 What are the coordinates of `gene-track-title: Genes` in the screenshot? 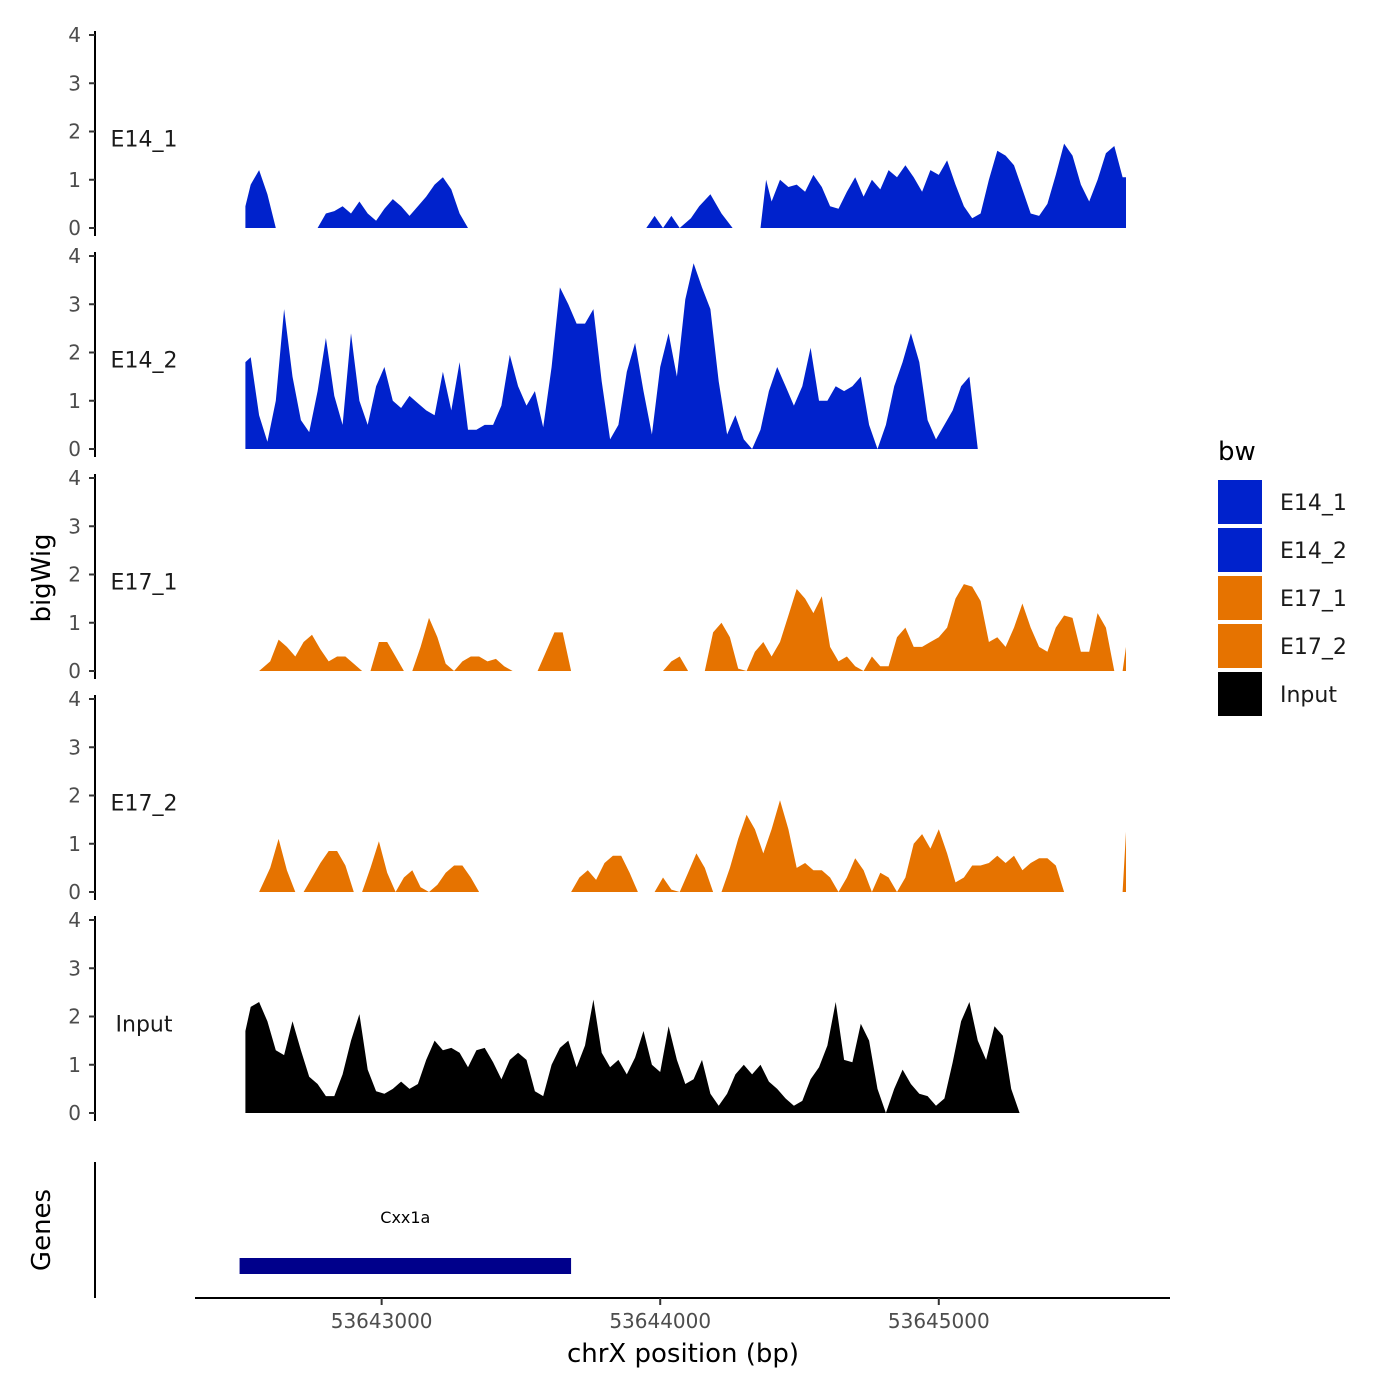 It's located at (42, 1230).